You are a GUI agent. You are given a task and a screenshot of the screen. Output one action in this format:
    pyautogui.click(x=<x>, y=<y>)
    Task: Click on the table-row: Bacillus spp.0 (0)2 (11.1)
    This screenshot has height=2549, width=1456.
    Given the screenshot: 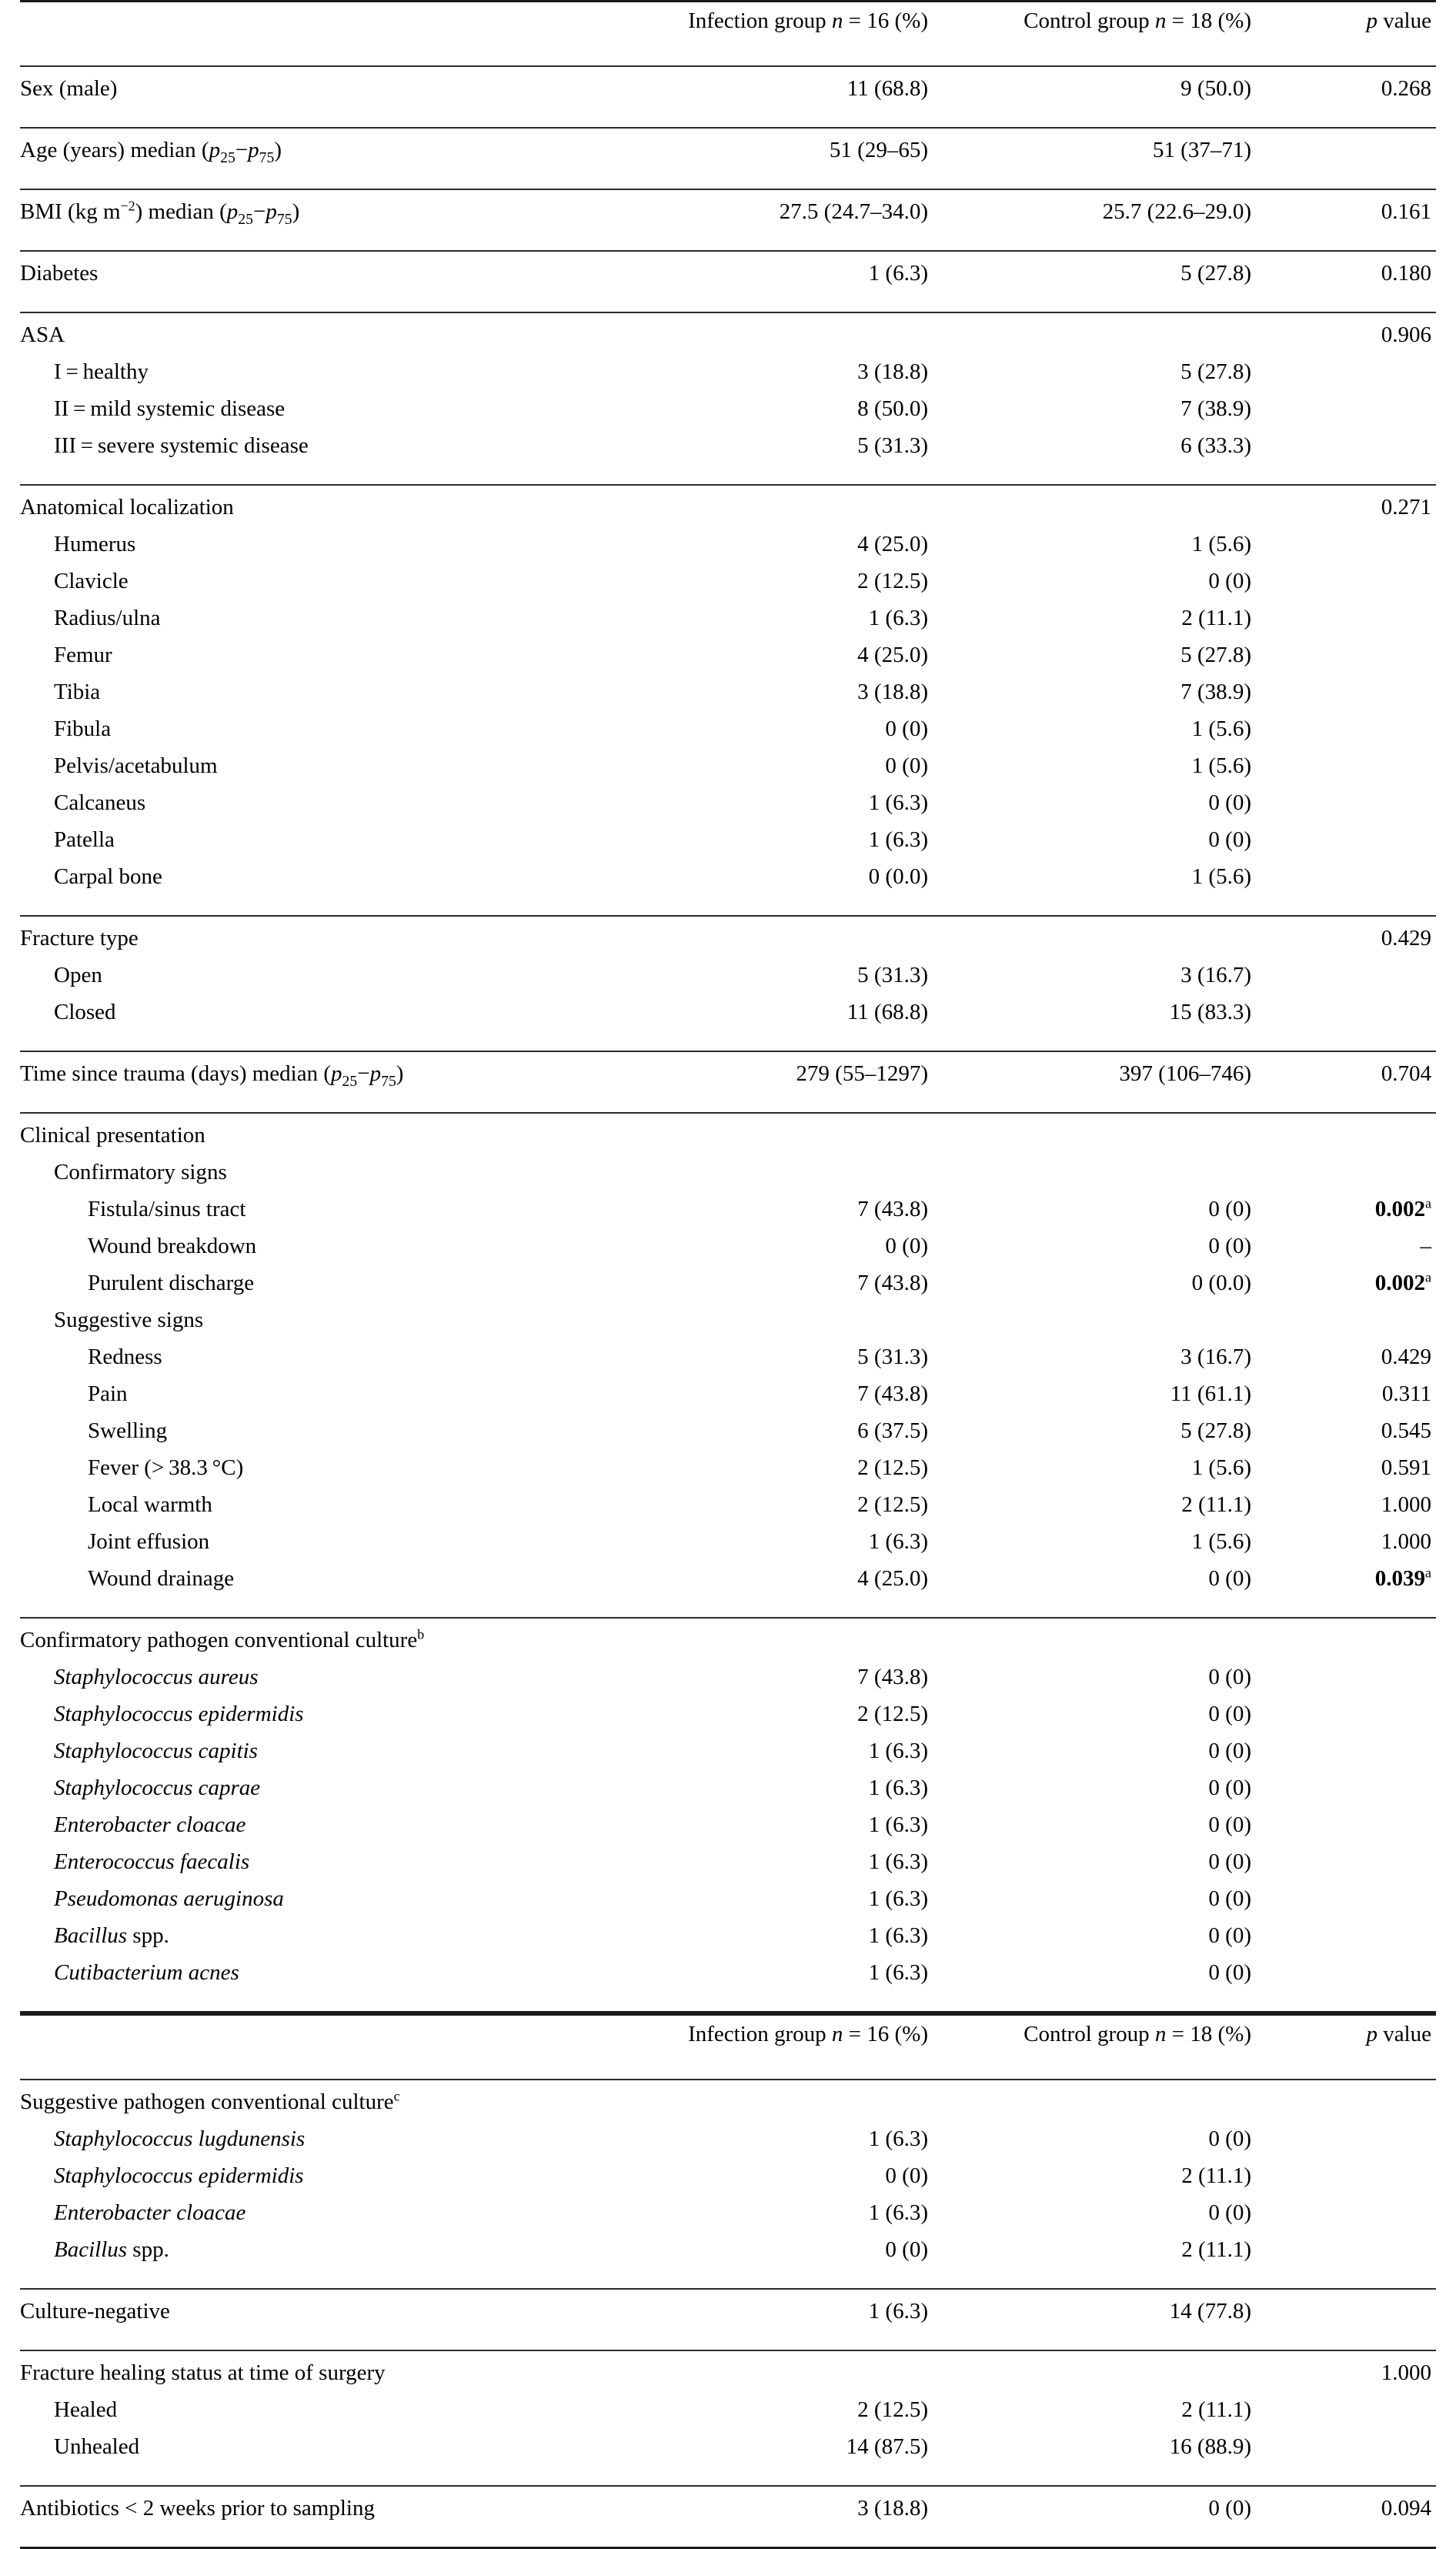 What is the action you would take?
    pyautogui.click(x=728, y=2264)
    